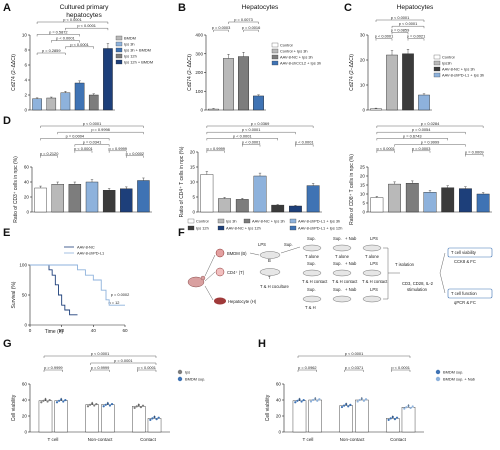  I want to click on panel-d1-y-tick-label-0: 0, so click(27, 212).